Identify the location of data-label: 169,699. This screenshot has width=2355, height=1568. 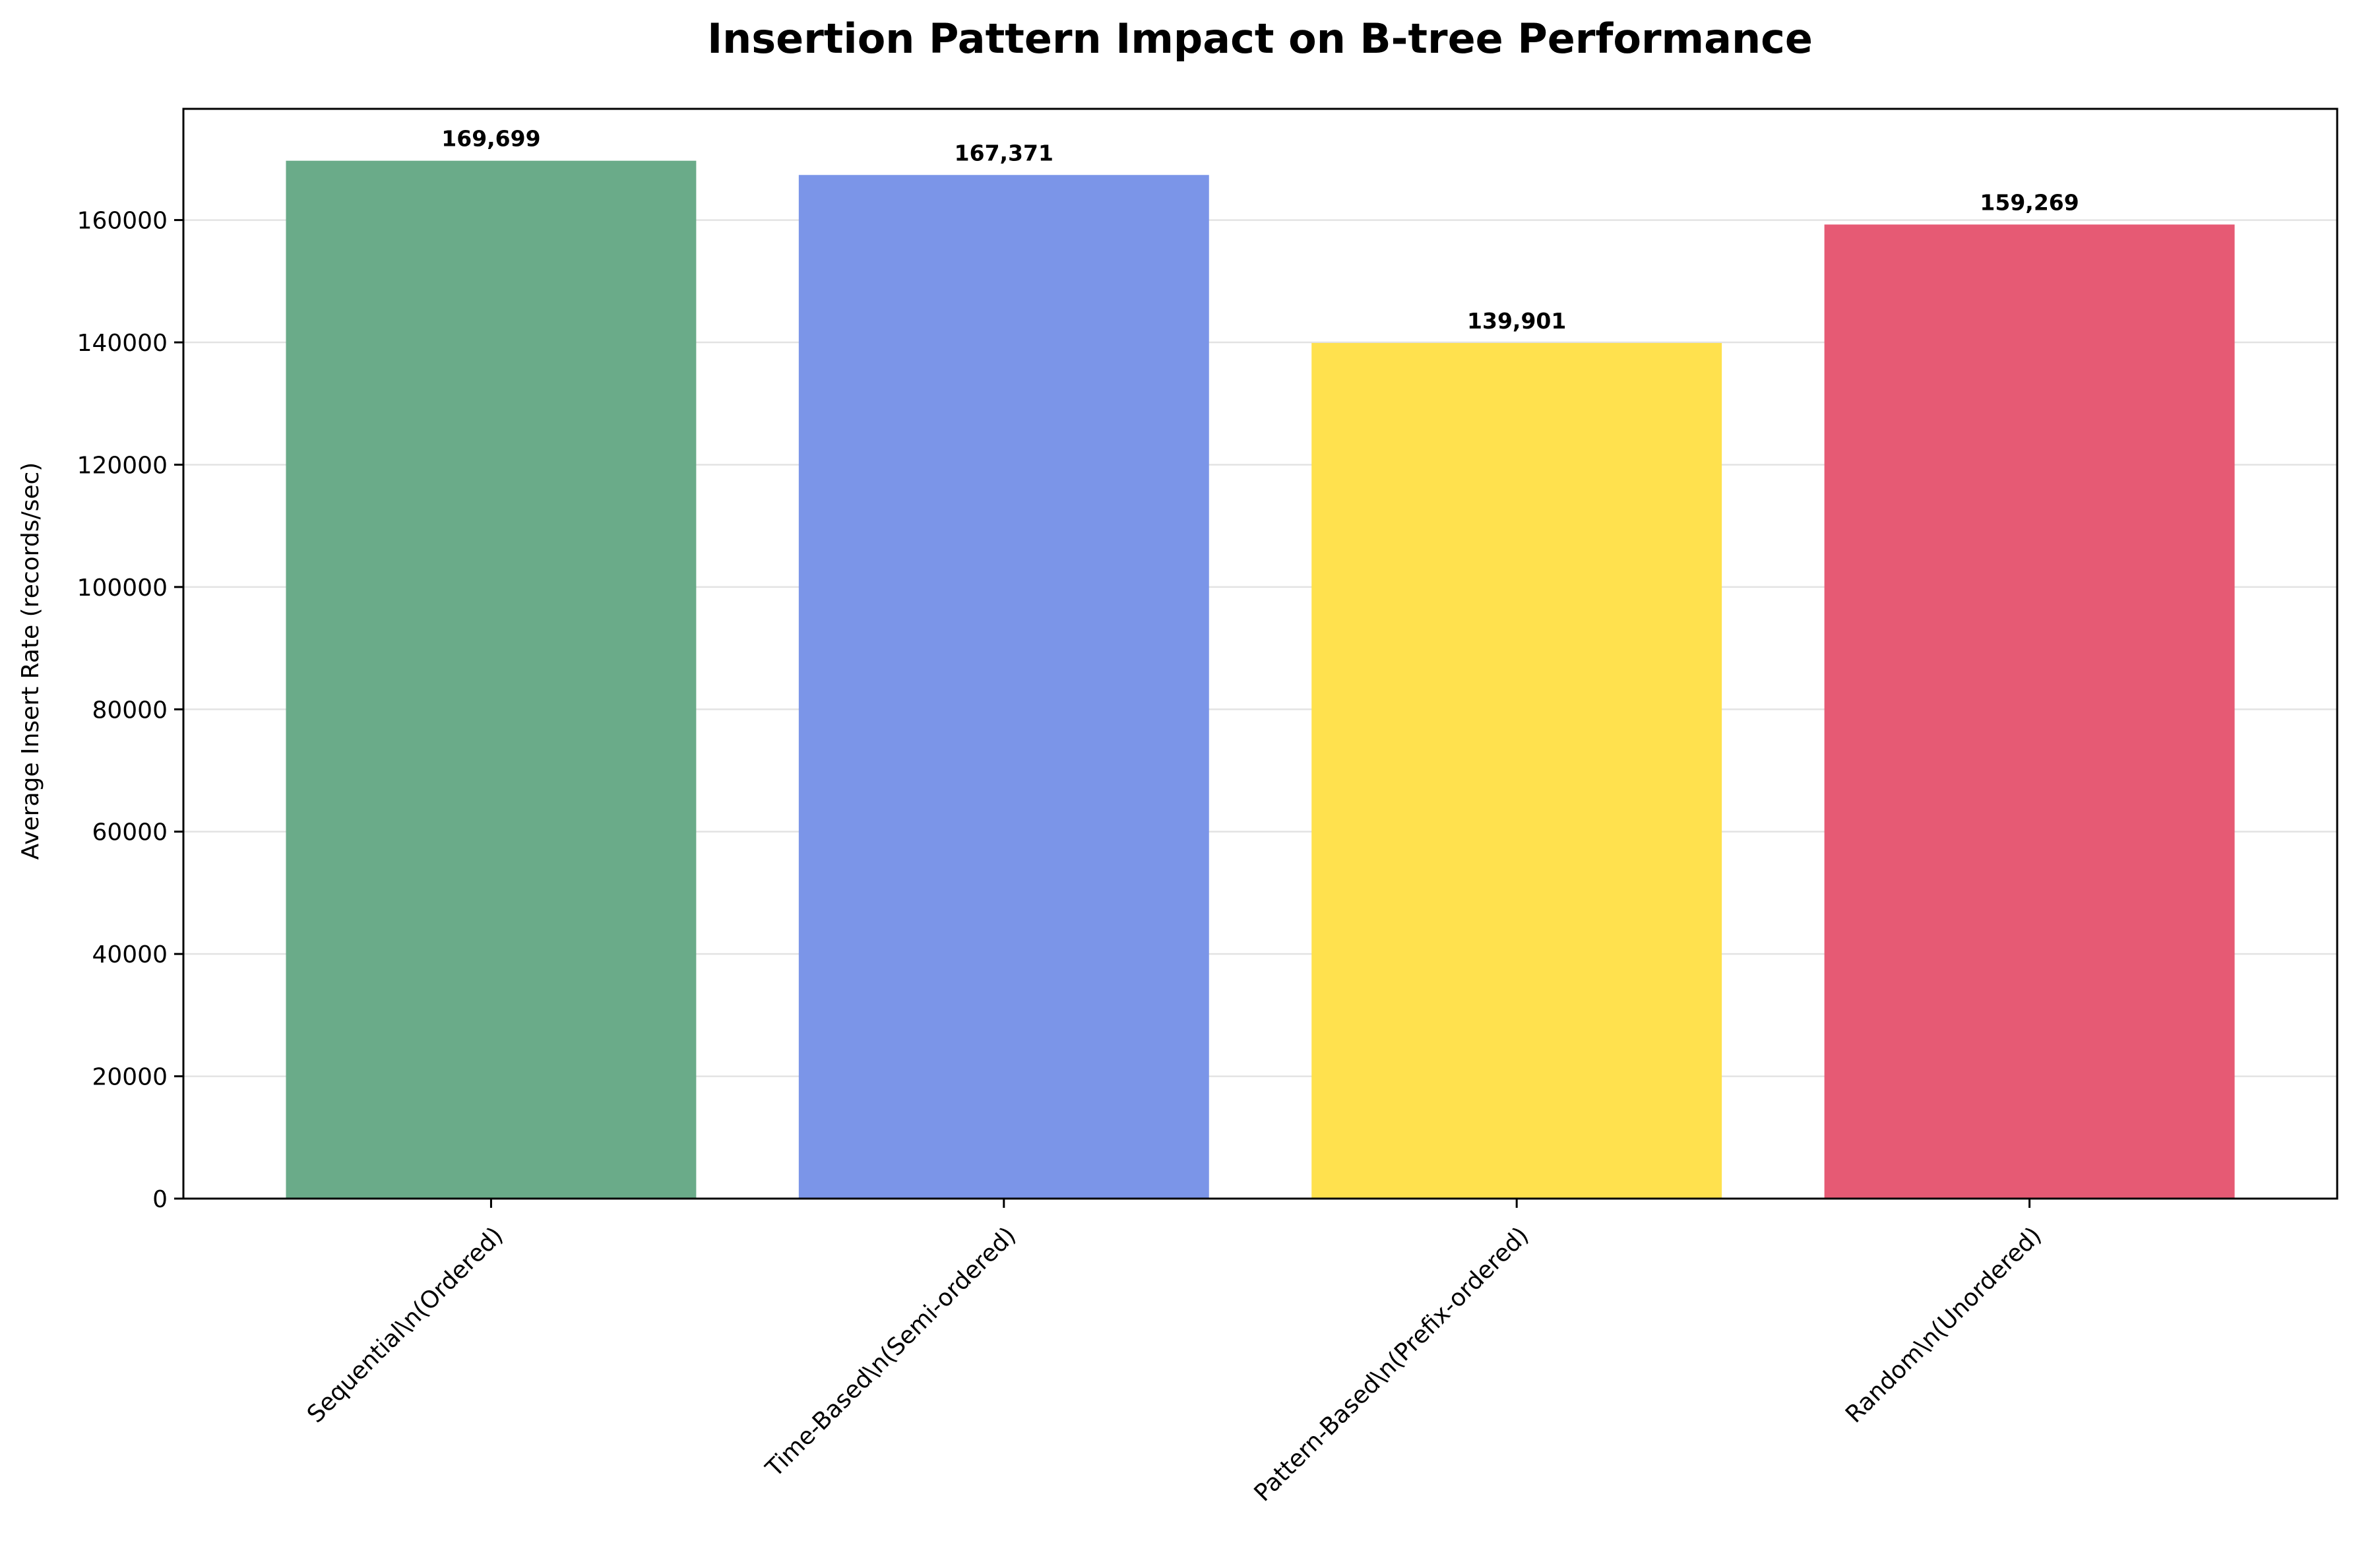
(490, 139).